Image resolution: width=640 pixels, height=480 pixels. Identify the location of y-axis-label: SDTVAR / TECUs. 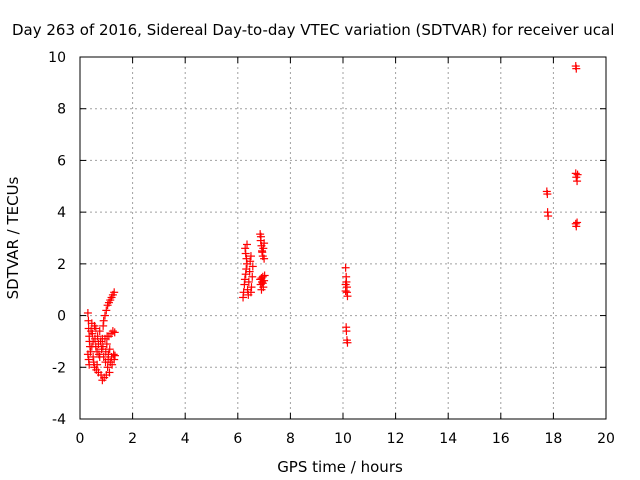
(13, 237).